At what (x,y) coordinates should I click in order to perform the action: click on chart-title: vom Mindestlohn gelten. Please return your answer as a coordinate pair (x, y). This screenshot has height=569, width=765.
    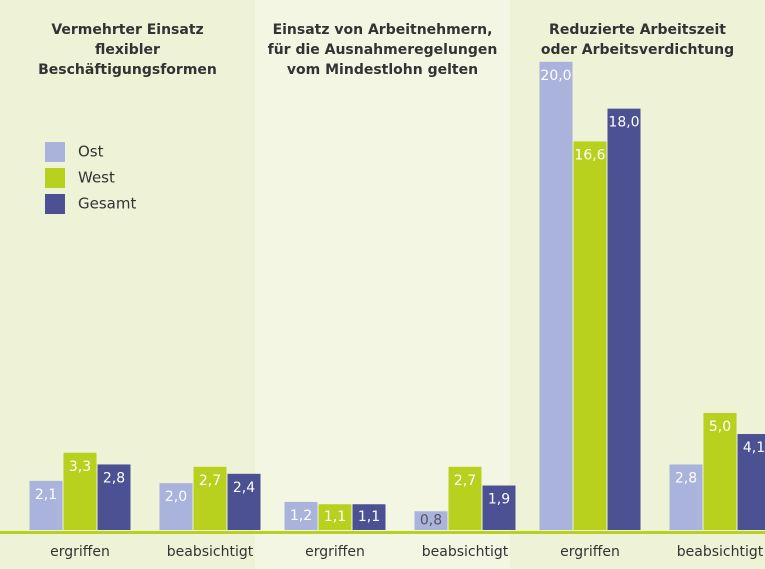
    Looking at the image, I should click on (382, 70).